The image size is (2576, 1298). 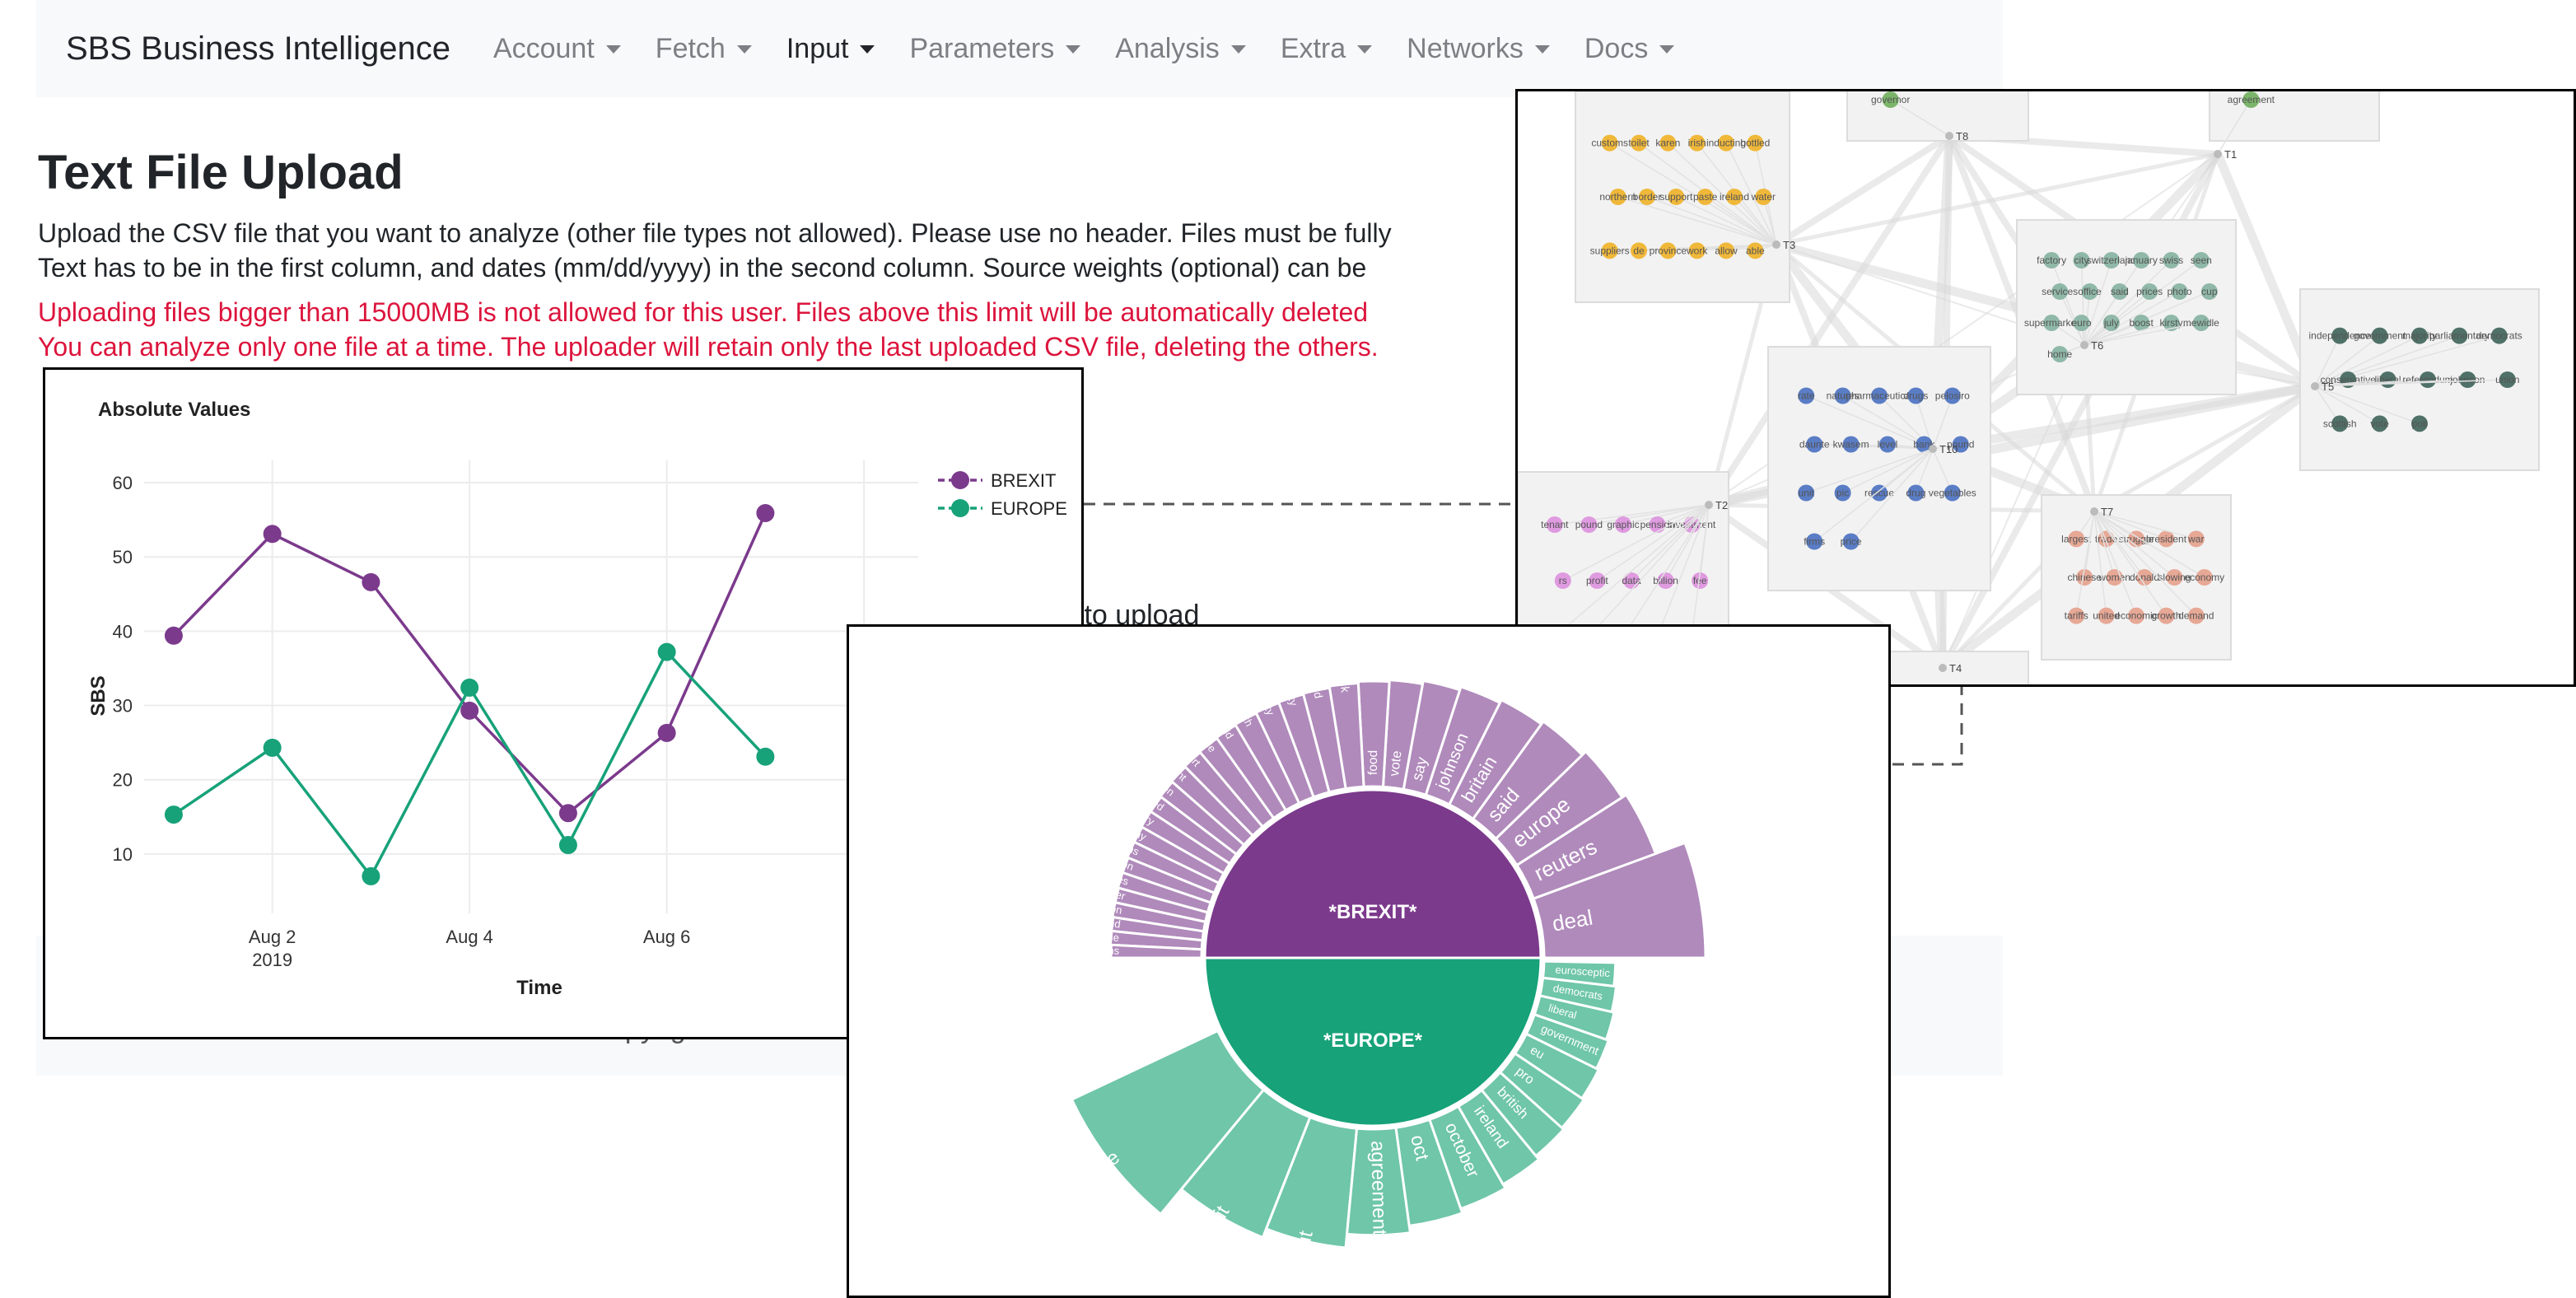 I want to click on nav-parameters: Parameters, so click(x=995, y=49).